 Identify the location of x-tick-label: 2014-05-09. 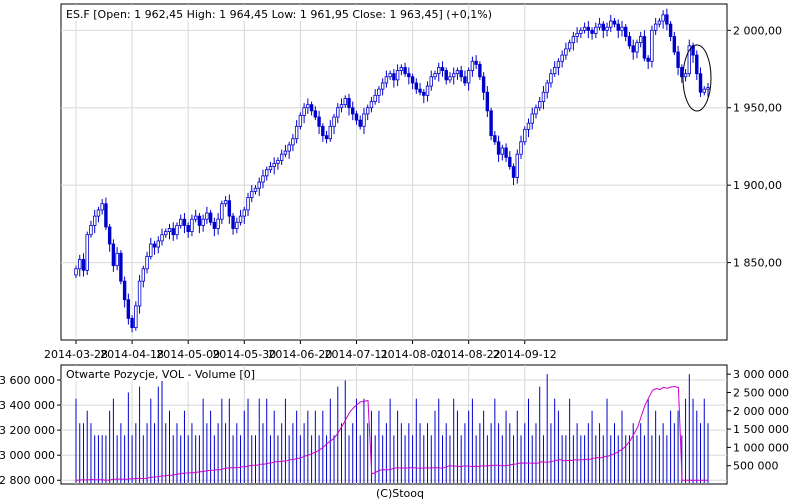
(188, 354).